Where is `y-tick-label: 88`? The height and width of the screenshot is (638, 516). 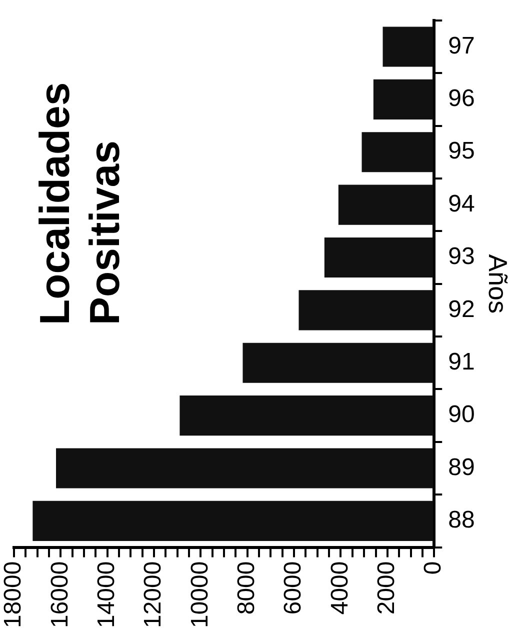 y-tick-label: 88 is located at coordinates (461, 520).